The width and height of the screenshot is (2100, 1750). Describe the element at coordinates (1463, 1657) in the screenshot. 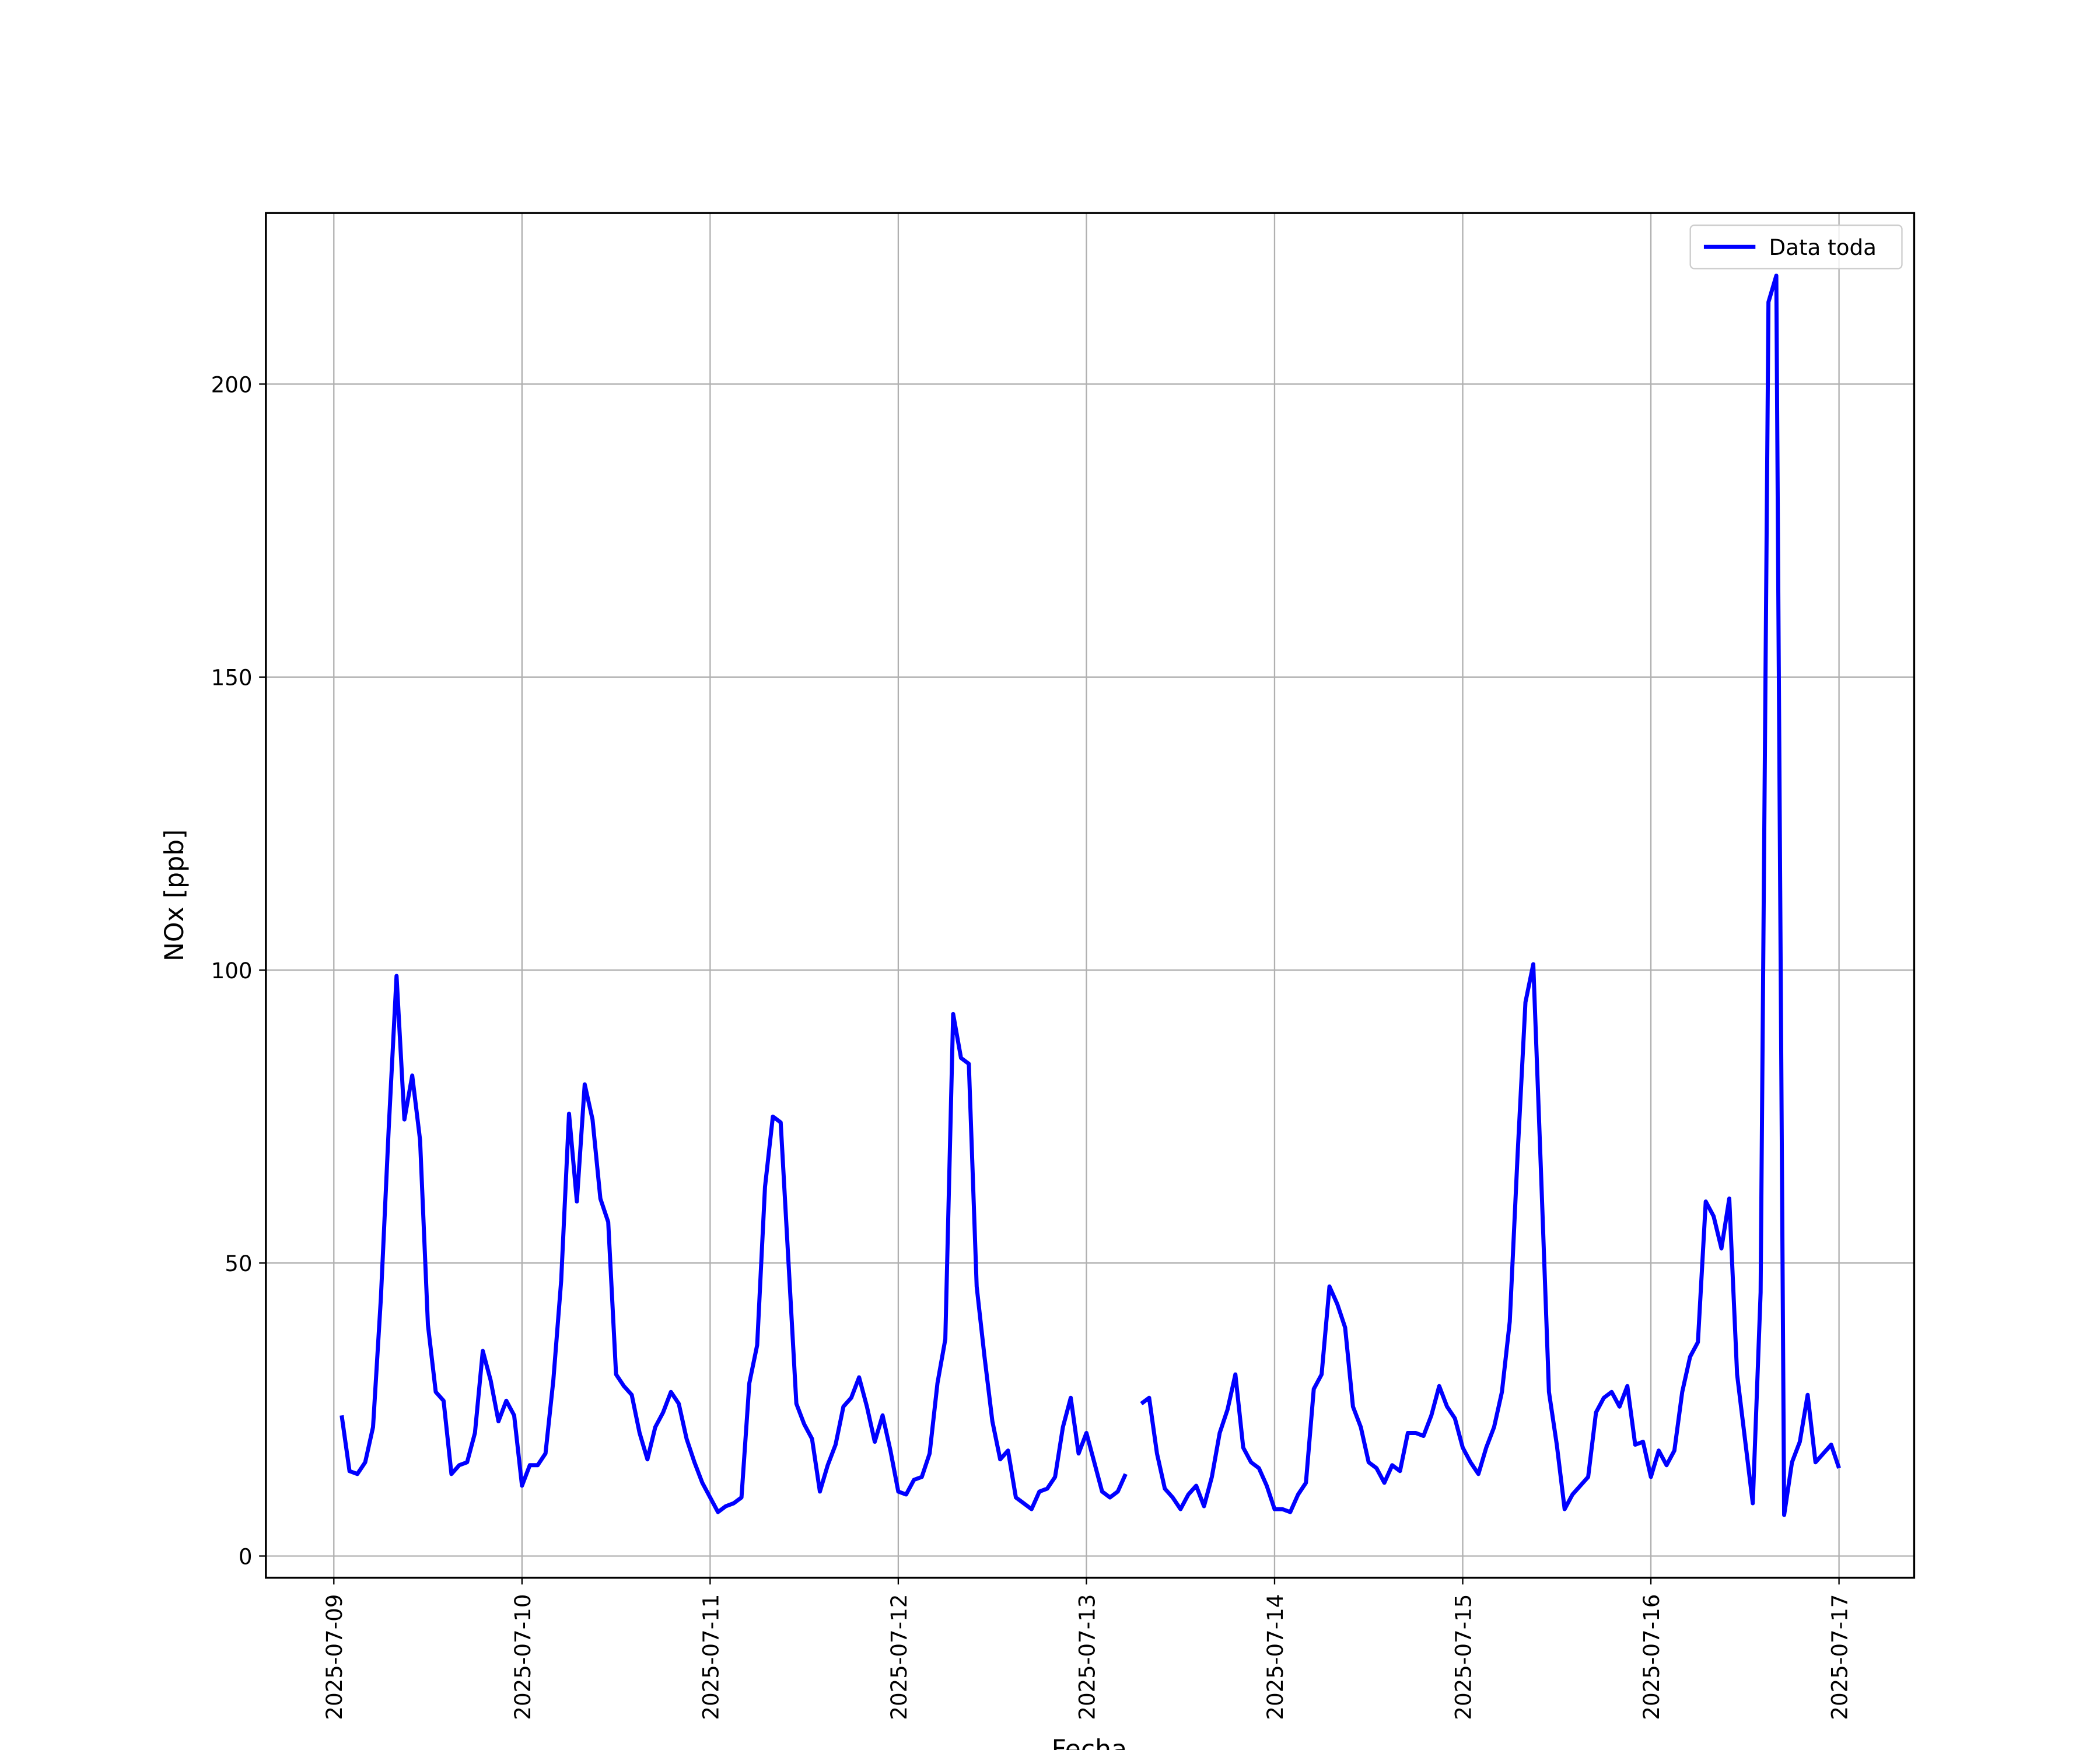

I see `x-tick-label: 2025-07-15` at that location.